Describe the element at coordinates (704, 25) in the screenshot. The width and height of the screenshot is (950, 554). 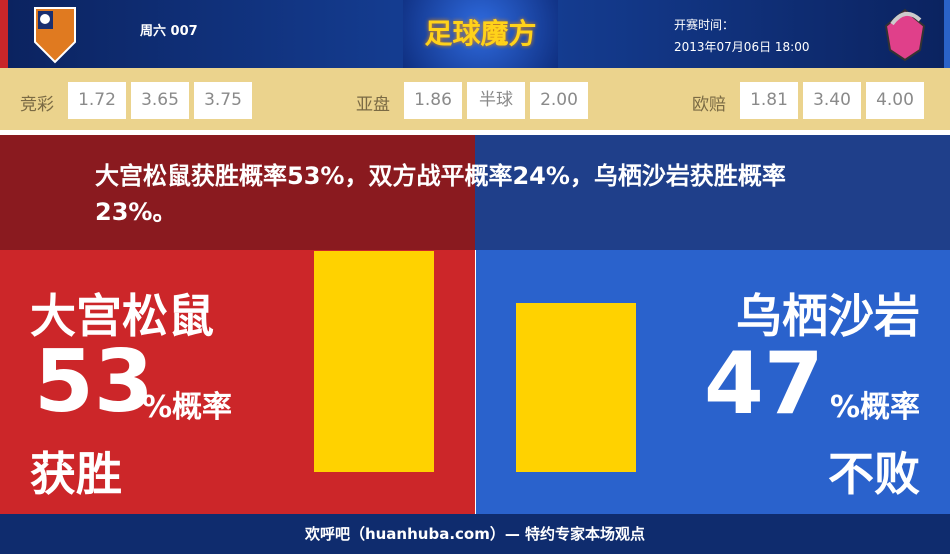
I see `kickoff-label: 开赛时间：` at that location.